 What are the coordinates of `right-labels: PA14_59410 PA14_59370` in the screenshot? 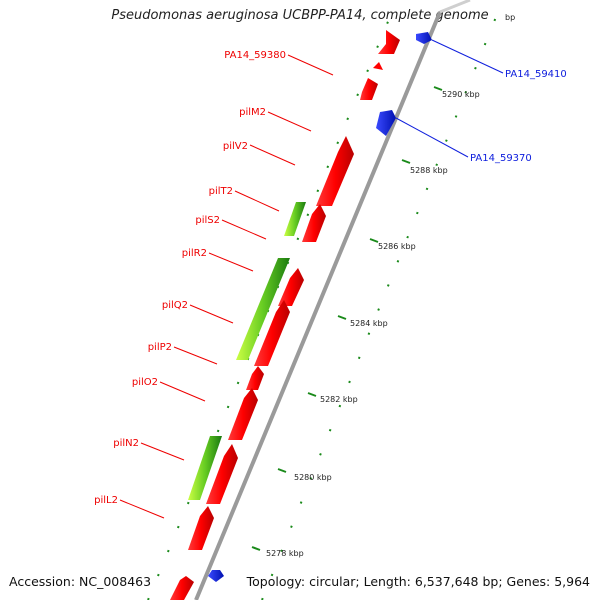 It's located at (518, 116).